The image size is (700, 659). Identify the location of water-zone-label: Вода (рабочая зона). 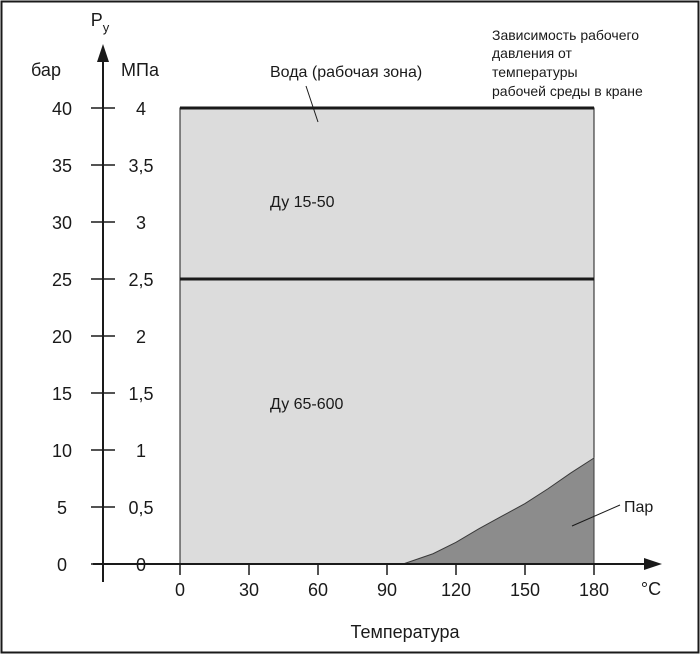
(346, 72).